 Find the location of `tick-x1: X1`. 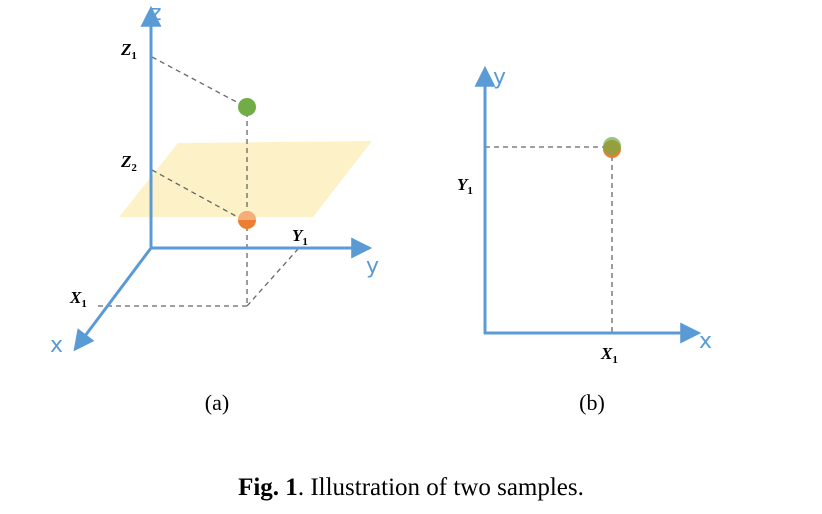

tick-x1: X1 is located at coordinates (78, 299).